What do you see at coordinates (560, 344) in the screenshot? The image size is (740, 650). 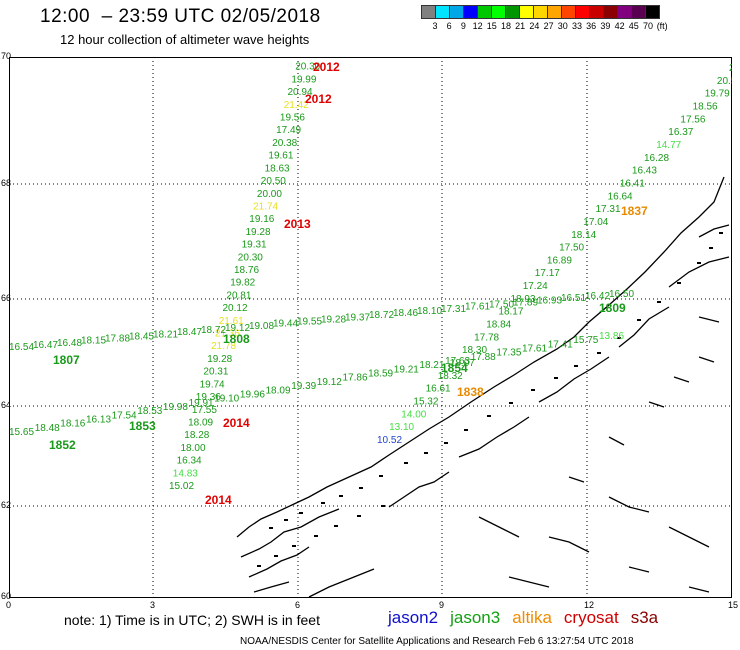 I see `wave-height-label: 17.41` at bounding box center [560, 344].